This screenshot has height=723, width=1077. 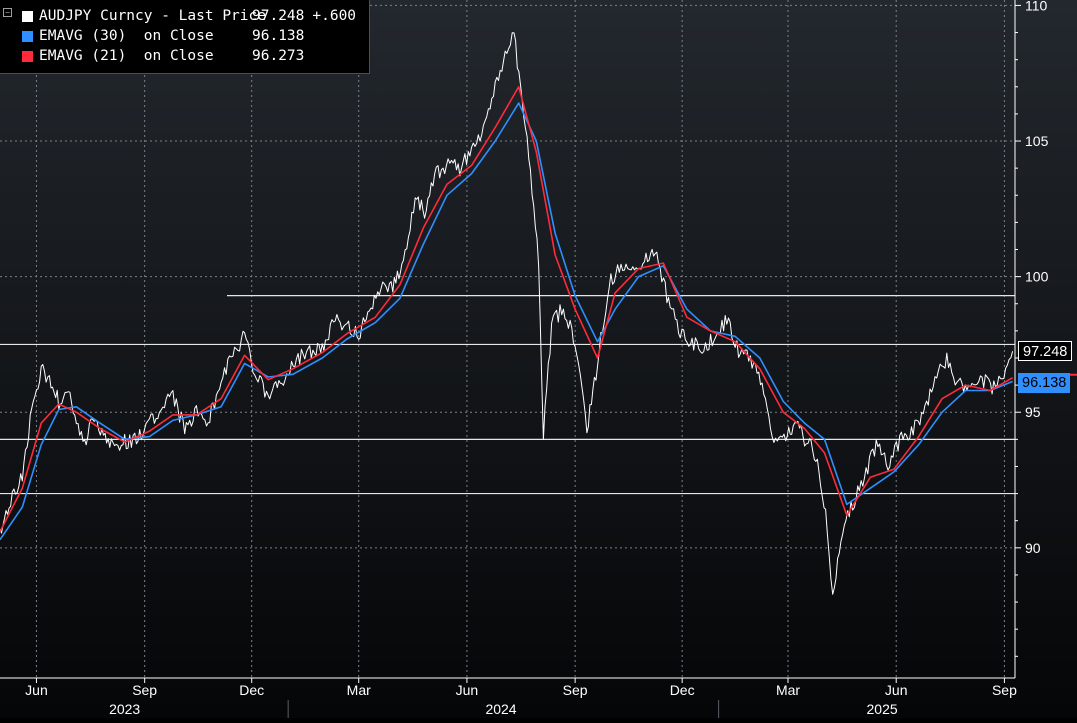 I want to click on ema30-price-tag: 96.138, so click(x=1044, y=383).